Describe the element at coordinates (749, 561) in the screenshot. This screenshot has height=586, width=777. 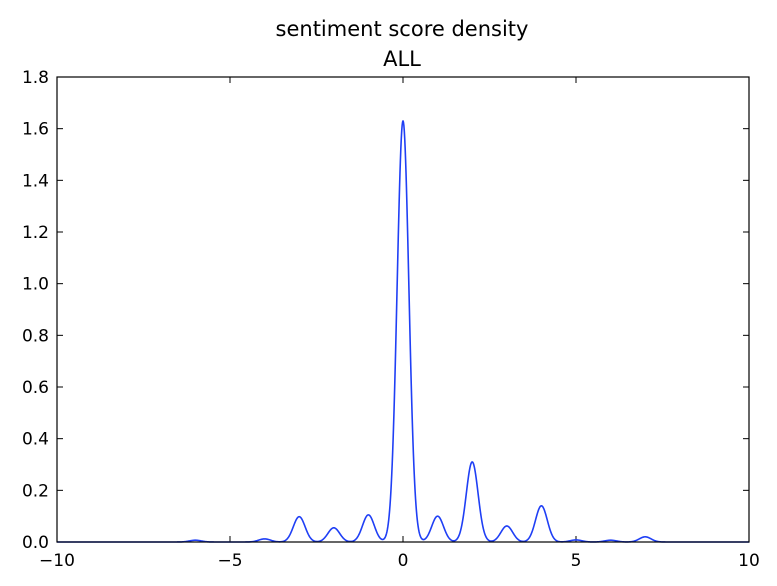
I see `x-tick-label: 10` at that location.